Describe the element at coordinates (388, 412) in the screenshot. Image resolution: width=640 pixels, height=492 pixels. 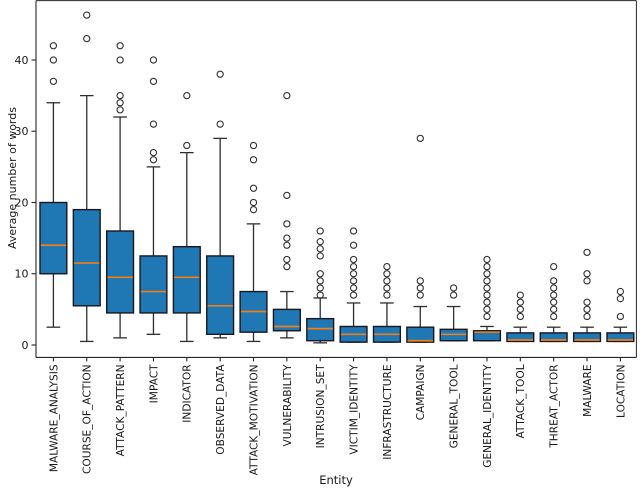
I see `x-tick-label-INFRASTRUCTURE: INFRASTRUCTURE` at that location.